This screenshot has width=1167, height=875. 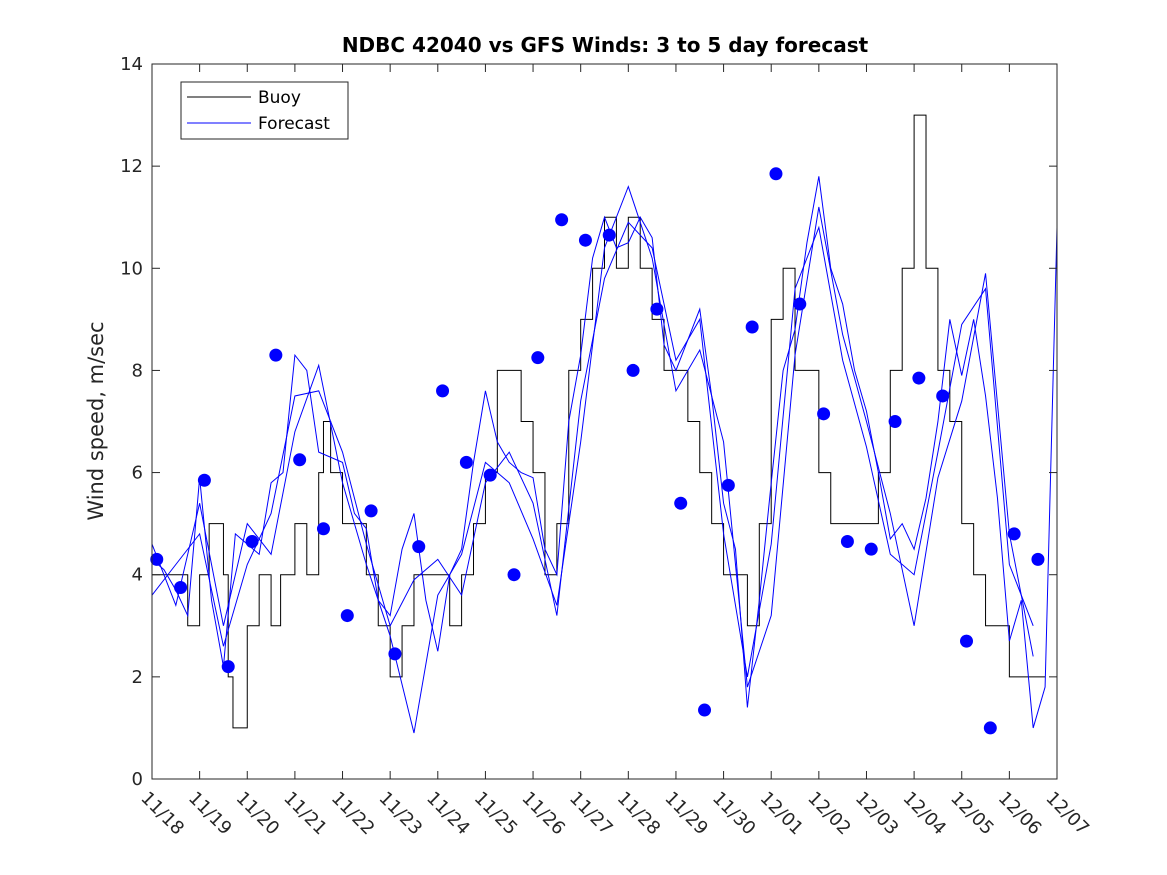 I want to click on y-tick-label: 10, so click(x=131, y=268).